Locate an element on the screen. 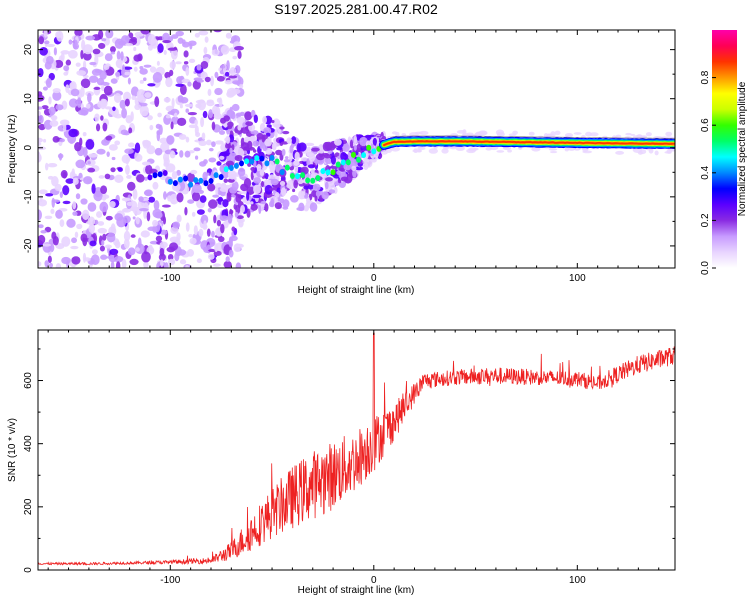  x-tick-label: 0 is located at coordinates (374, 278).